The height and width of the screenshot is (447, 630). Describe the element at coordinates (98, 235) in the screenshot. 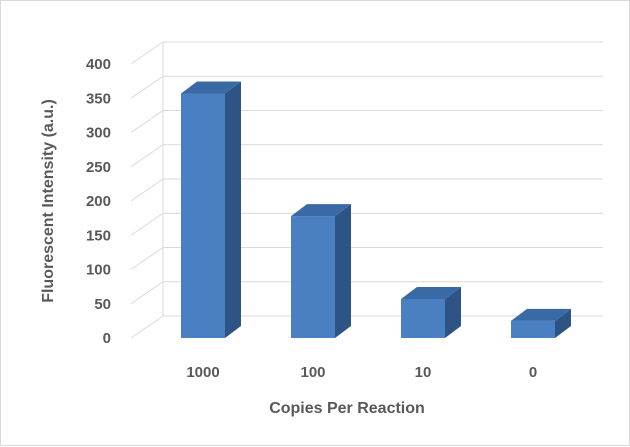

I see `y-tick-label: 150` at that location.